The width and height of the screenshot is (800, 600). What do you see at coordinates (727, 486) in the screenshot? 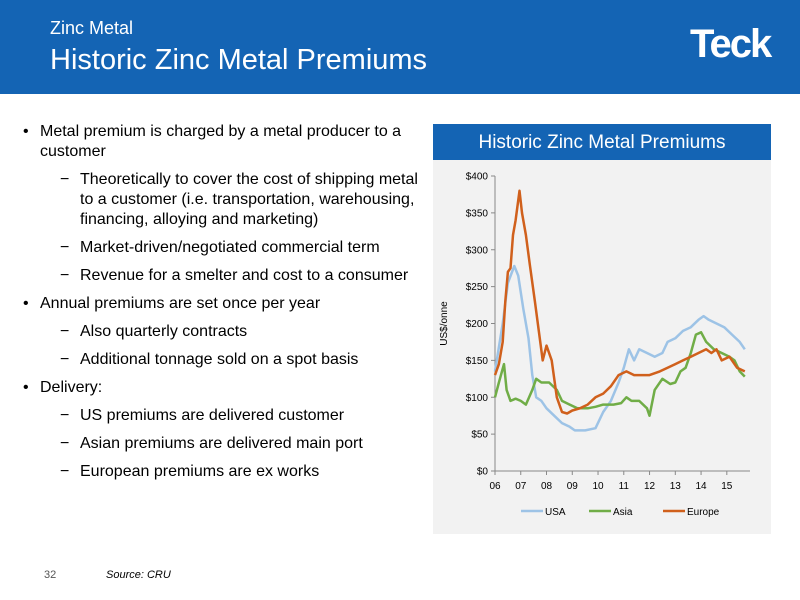
I see `x-tick-label: 15` at bounding box center [727, 486].